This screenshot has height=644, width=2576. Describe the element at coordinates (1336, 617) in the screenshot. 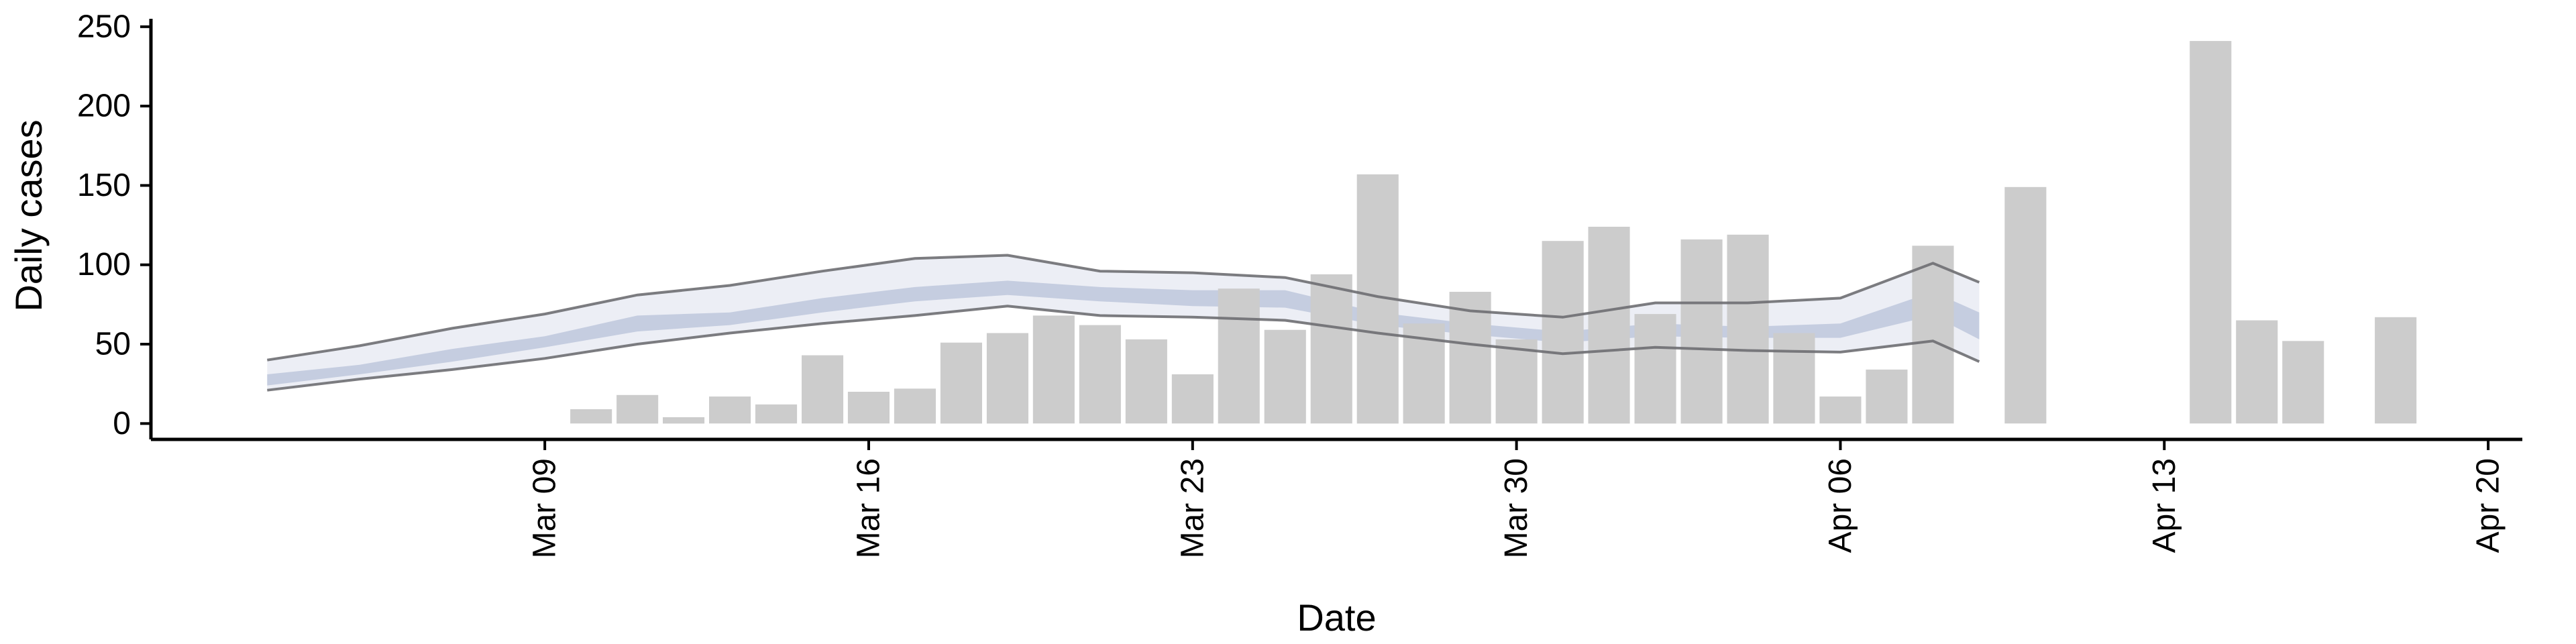

I see `x-axis-title: Date` at that location.